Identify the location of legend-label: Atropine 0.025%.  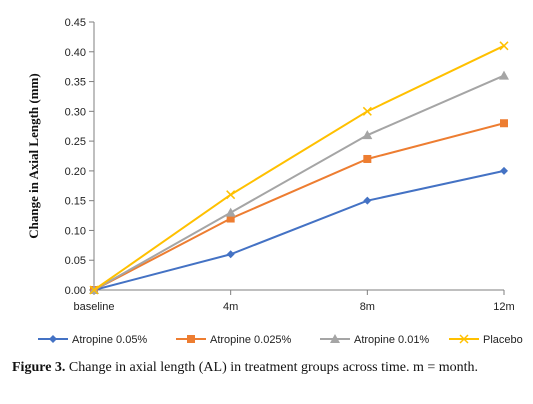
(251, 340).